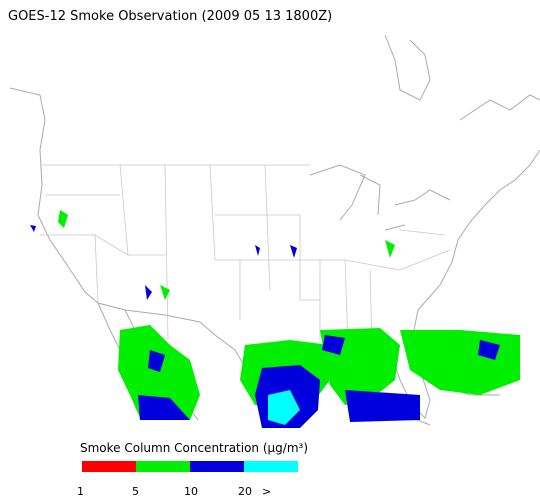 This screenshot has height=504, width=540. I want to click on colorbar-label: 20, so click(245, 491).